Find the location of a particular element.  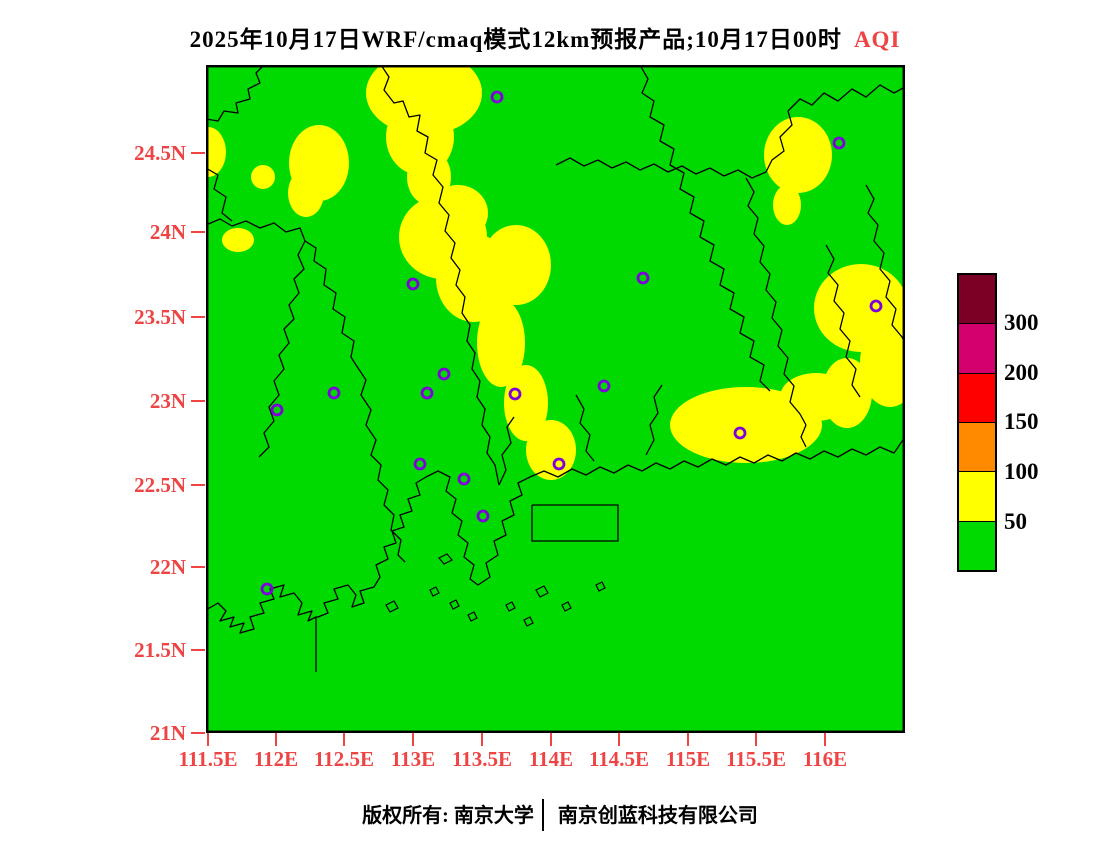

lon-label: 112E is located at coordinates (276, 759).